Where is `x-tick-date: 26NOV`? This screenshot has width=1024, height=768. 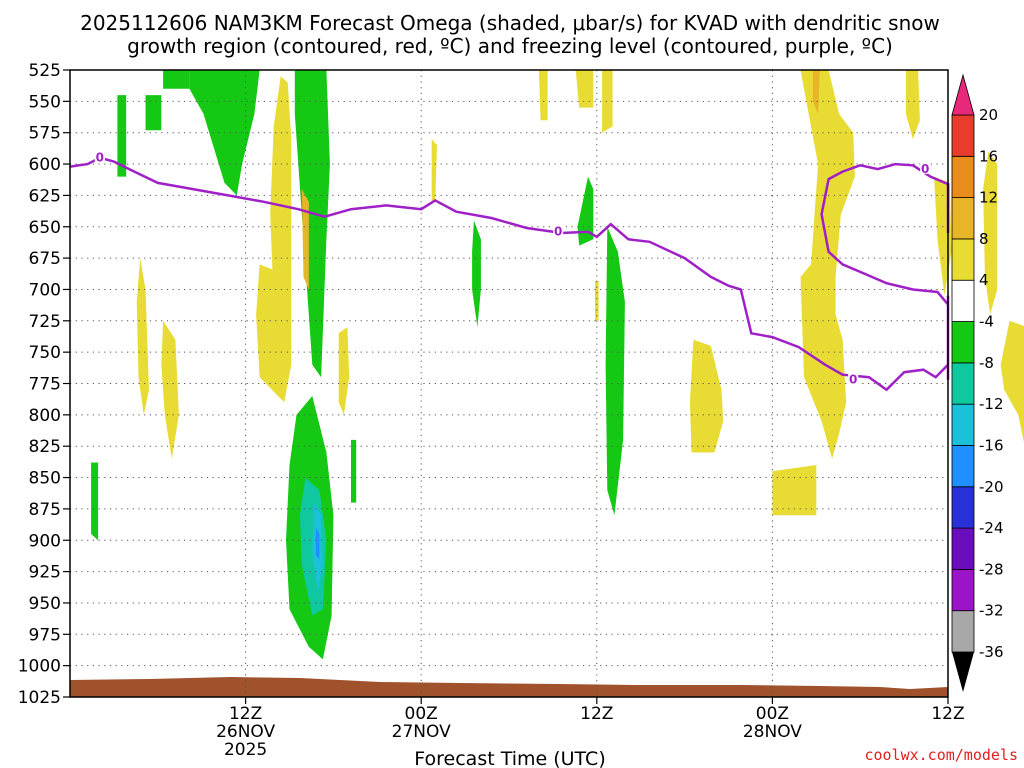 x-tick-date: 26NOV is located at coordinates (245, 732).